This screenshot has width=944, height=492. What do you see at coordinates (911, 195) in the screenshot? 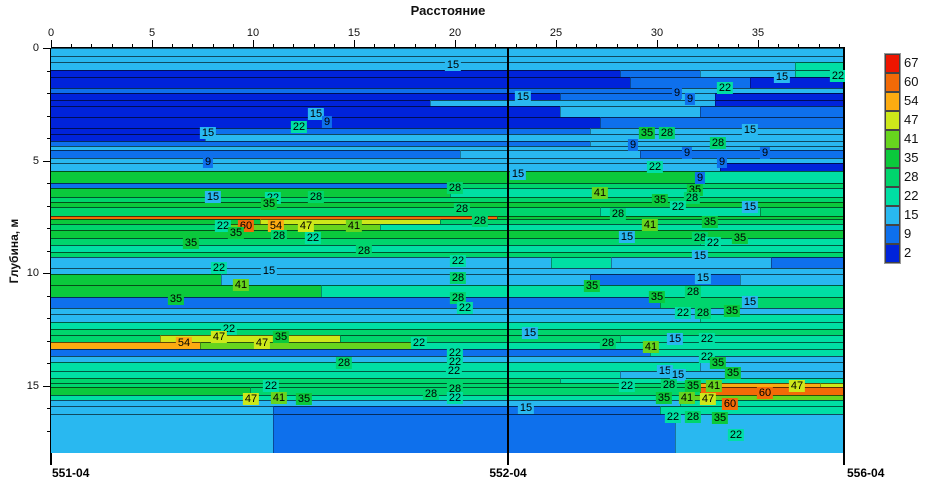
I see `legend-value-label: 22` at bounding box center [911, 195].